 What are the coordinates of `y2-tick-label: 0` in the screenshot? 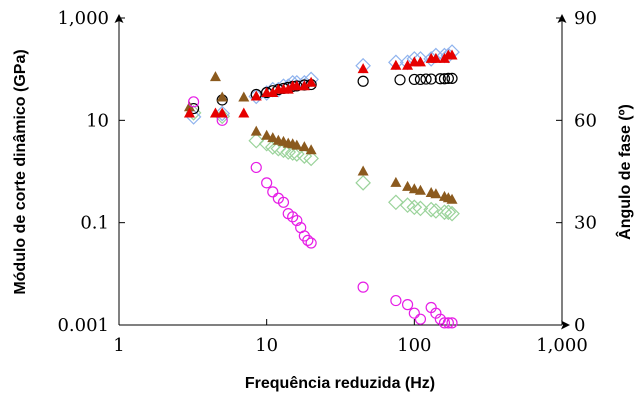 It's located at (579, 325).